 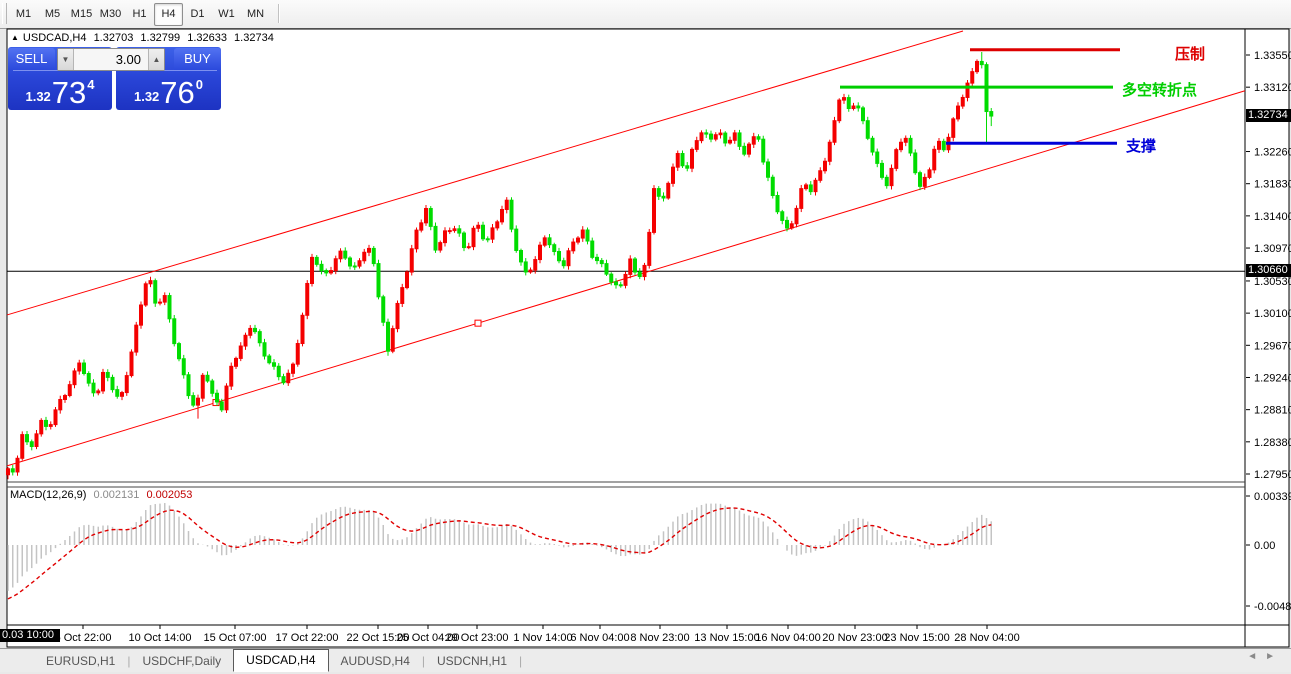 I want to click on pivot-label: 多空转折点, so click(x=1160, y=90).